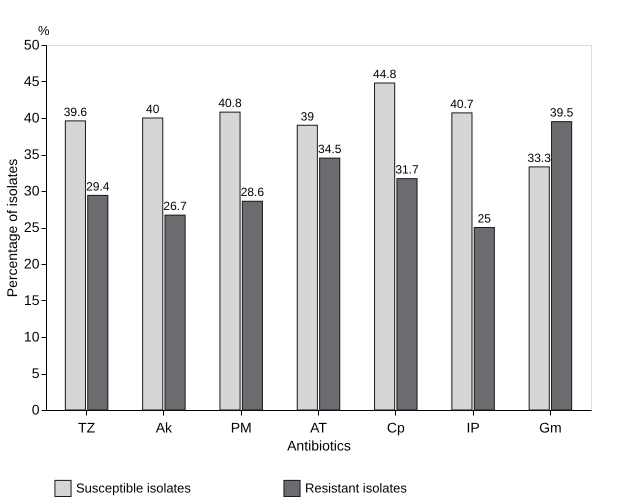 The width and height of the screenshot is (631, 501). What do you see at coordinates (462, 103) in the screenshot?
I see `data-label: 40.7` at bounding box center [462, 103].